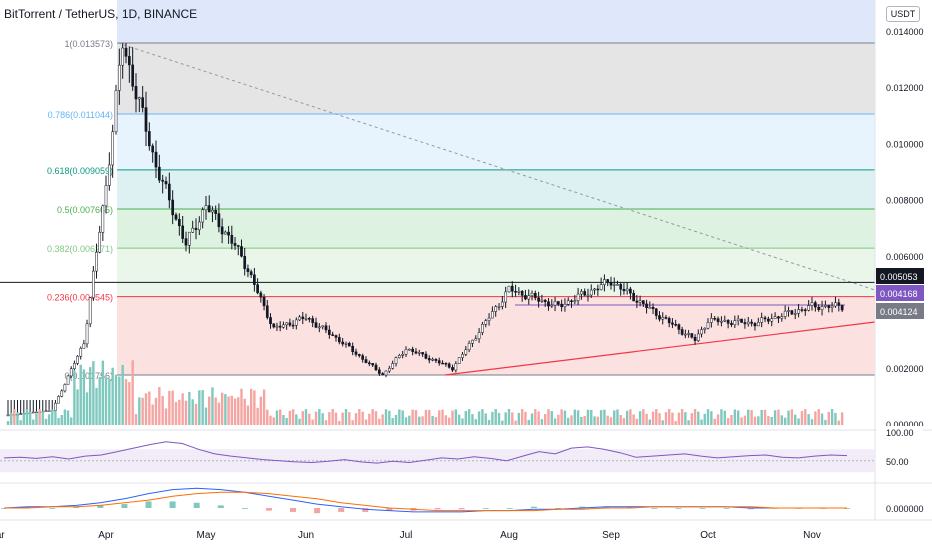 The width and height of the screenshot is (932, 550). I want to click on currency-button: USDT, so click(903, 14).